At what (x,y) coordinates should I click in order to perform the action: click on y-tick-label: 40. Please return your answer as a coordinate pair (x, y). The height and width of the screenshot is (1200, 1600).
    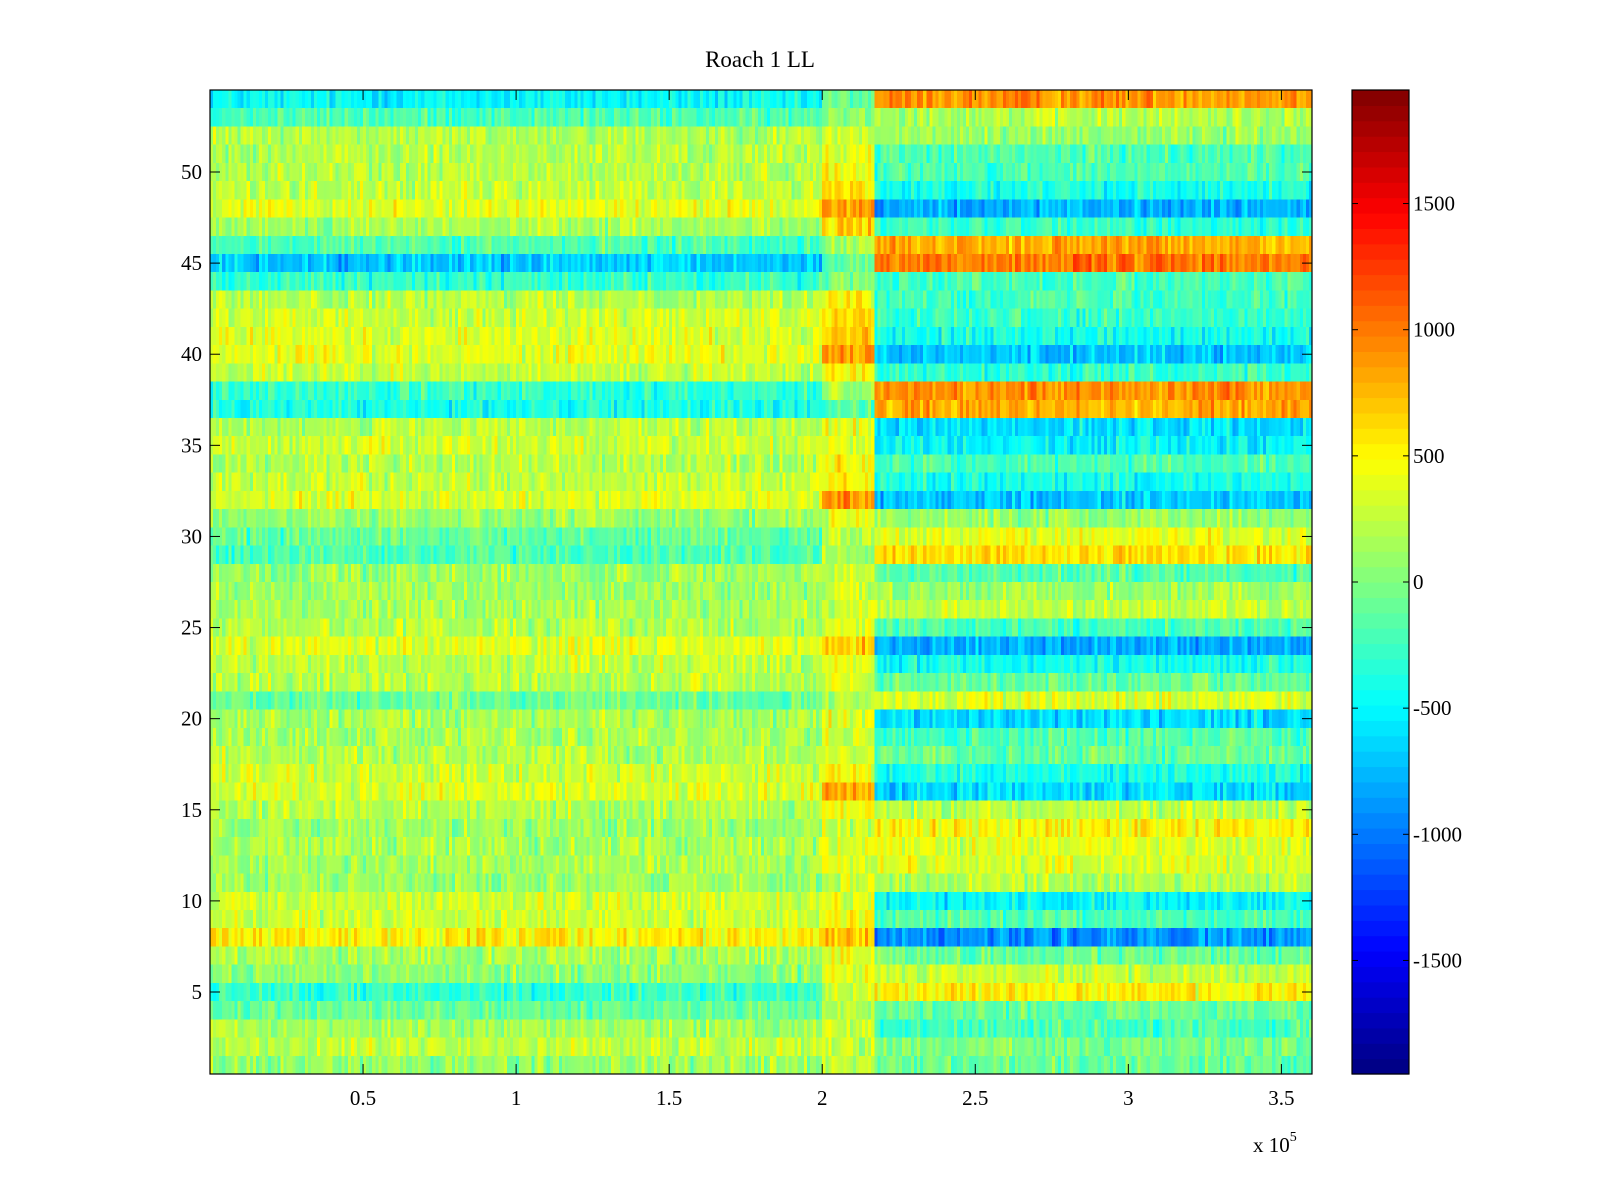
    Looking at the image, I should click on (191, 354).